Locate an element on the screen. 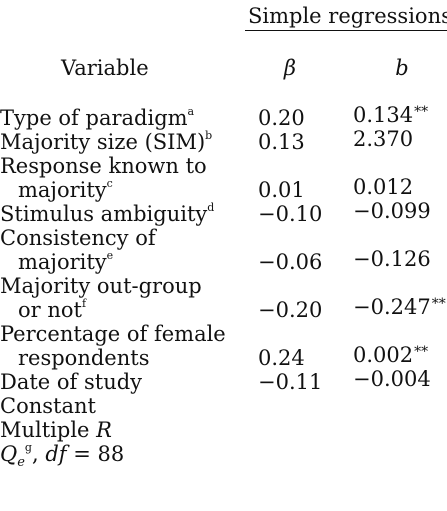  table-row: Majority size (SIM)b 0.13 2.370 is located at coordinates (223, 140).